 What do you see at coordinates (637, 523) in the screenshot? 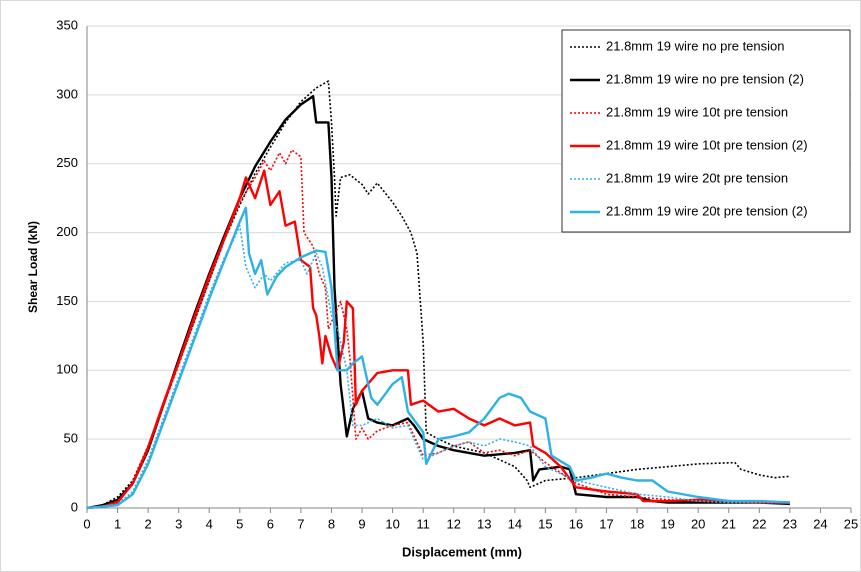
I see `x-tick-label: 18` at bounding box center [637, 523].